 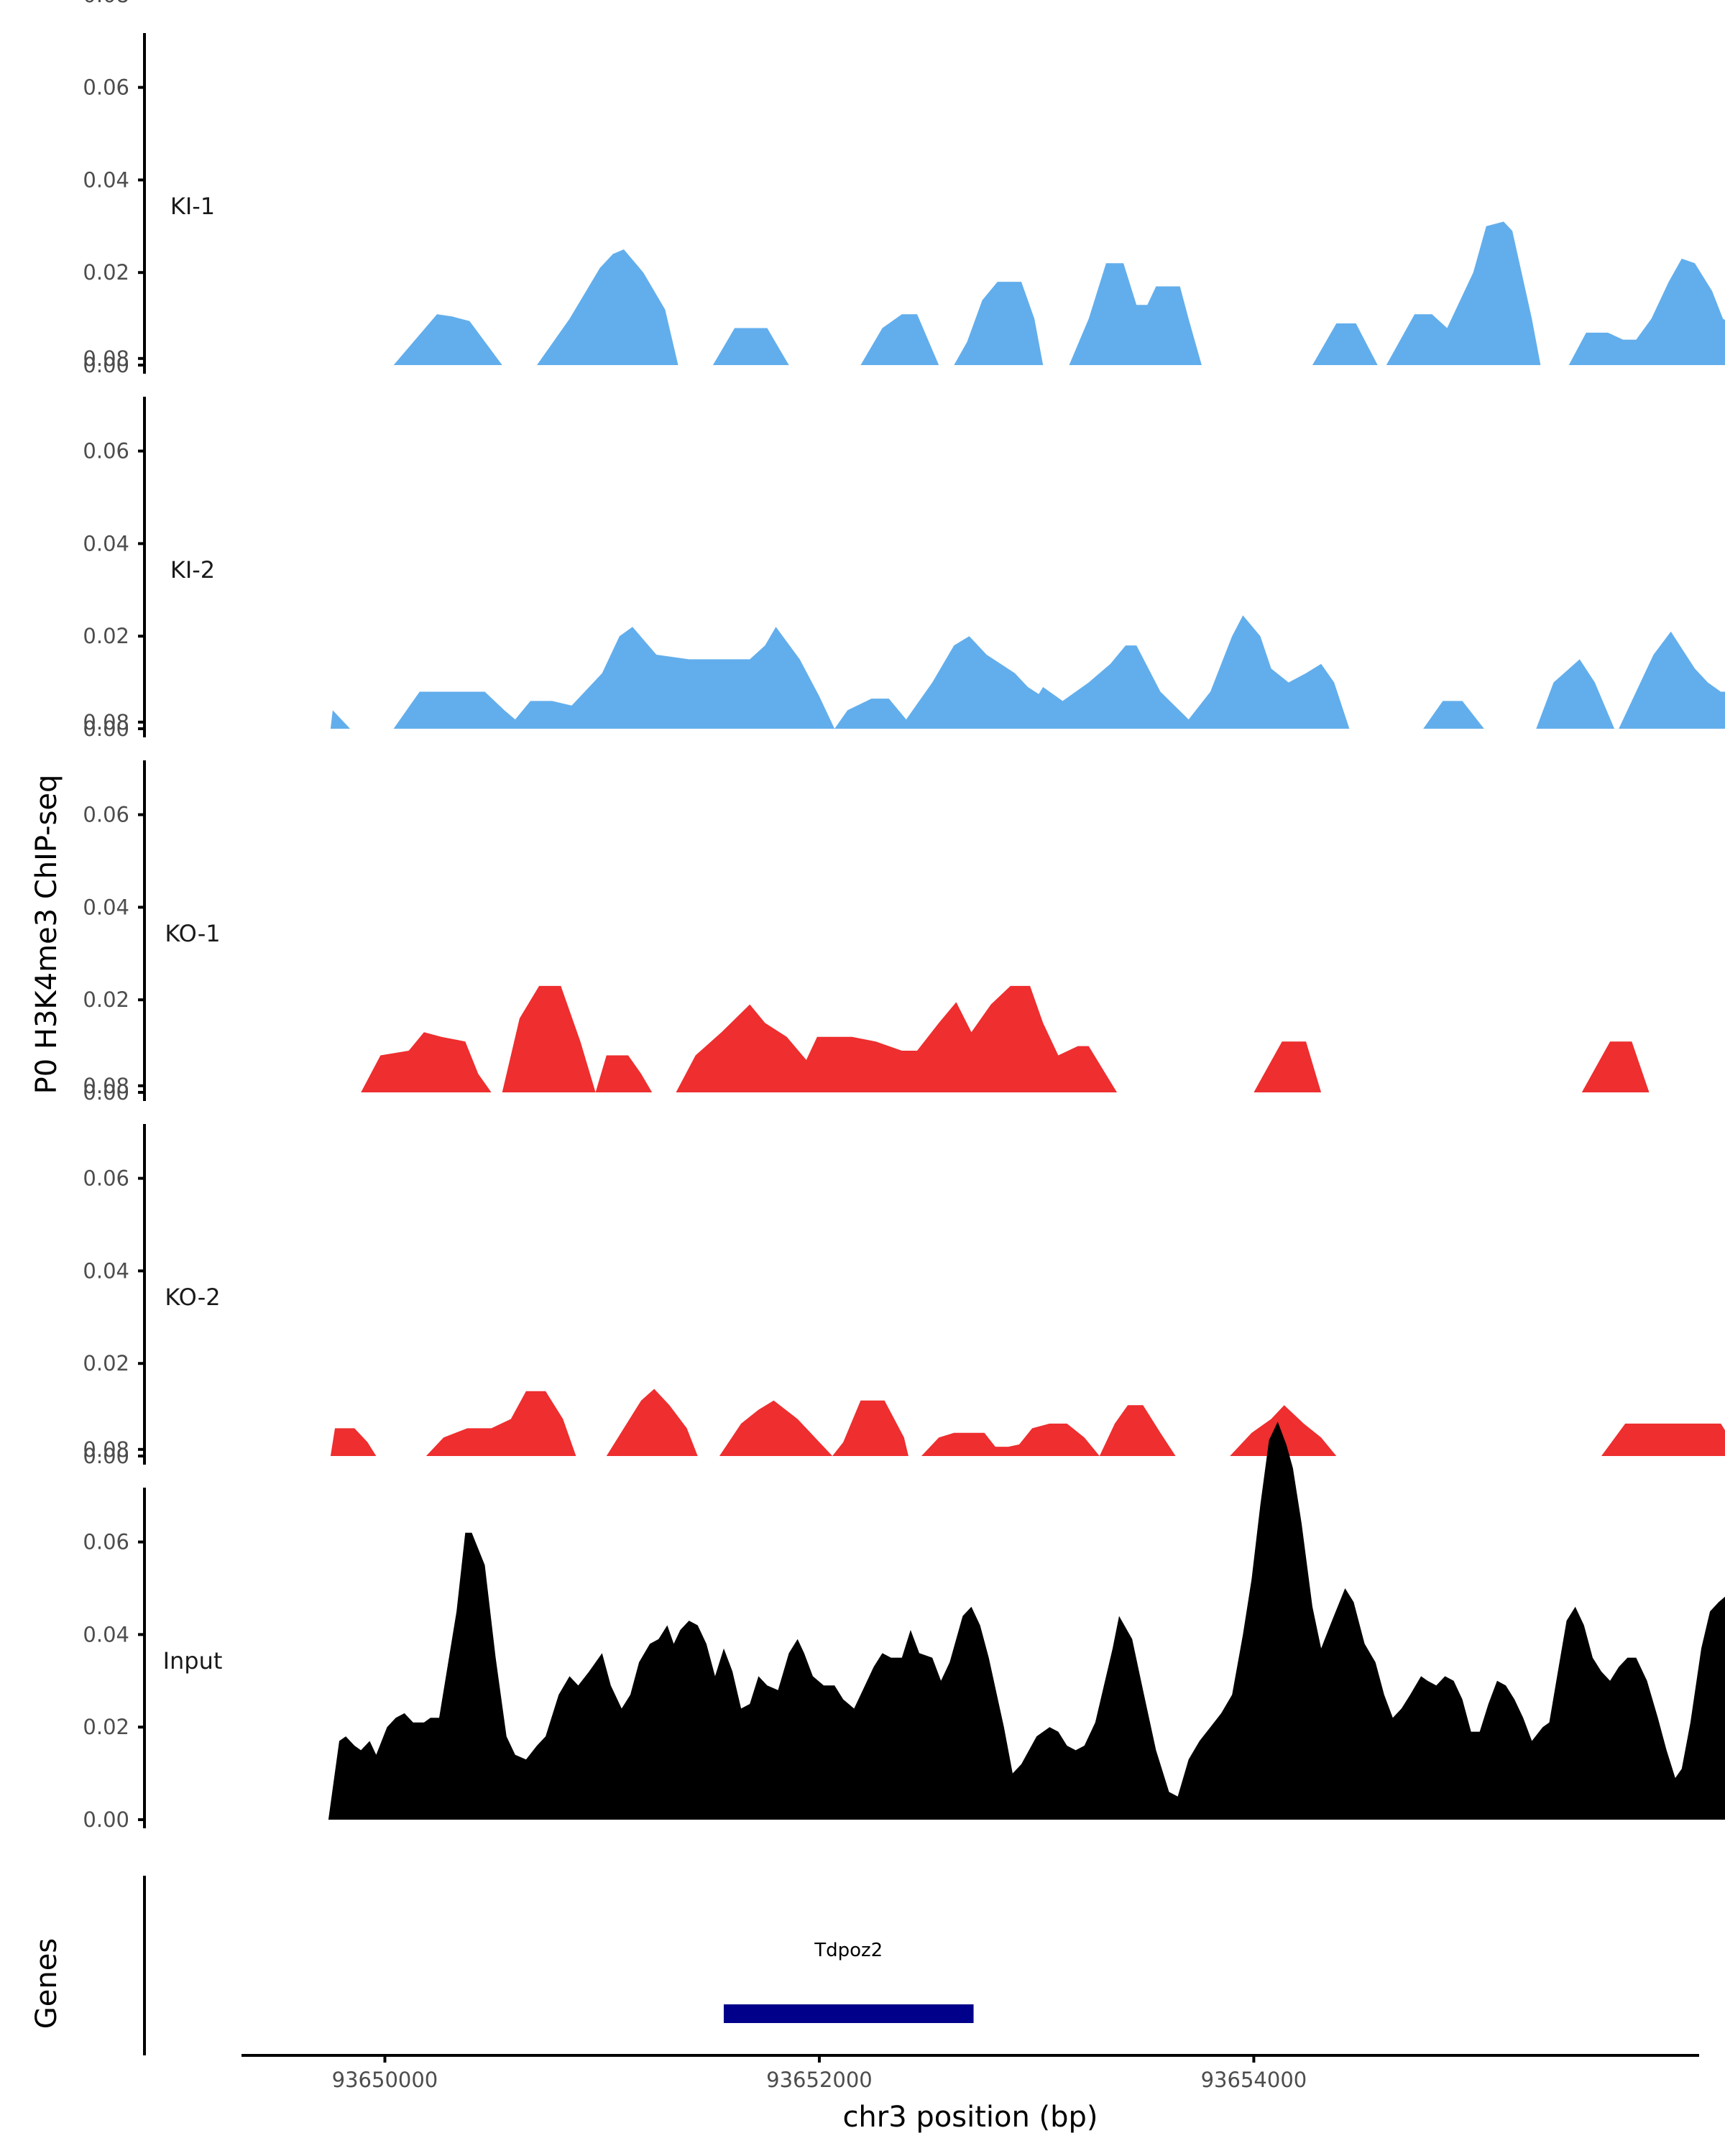 I want to click on track-label: KO-2, so click(x=192, y=1297).